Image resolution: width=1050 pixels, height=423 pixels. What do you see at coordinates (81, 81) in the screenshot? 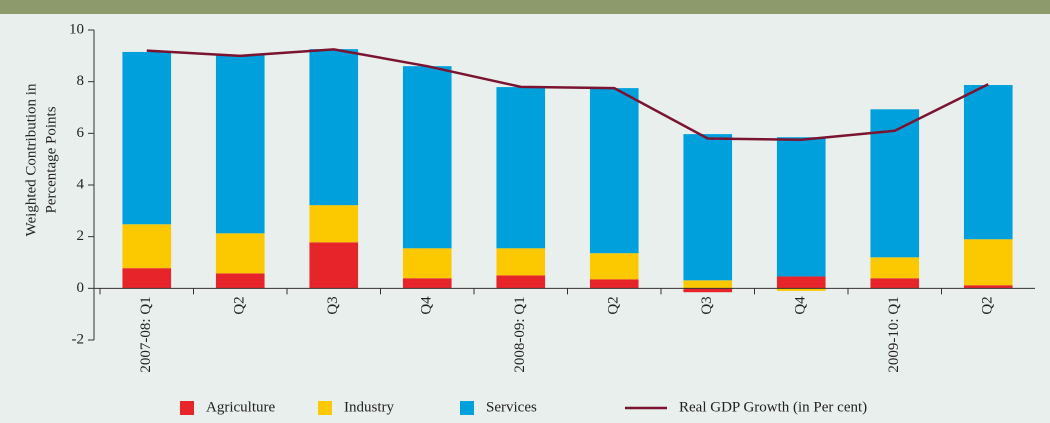
I see `y-tick-label: 8` at bounding box center [81, 81].